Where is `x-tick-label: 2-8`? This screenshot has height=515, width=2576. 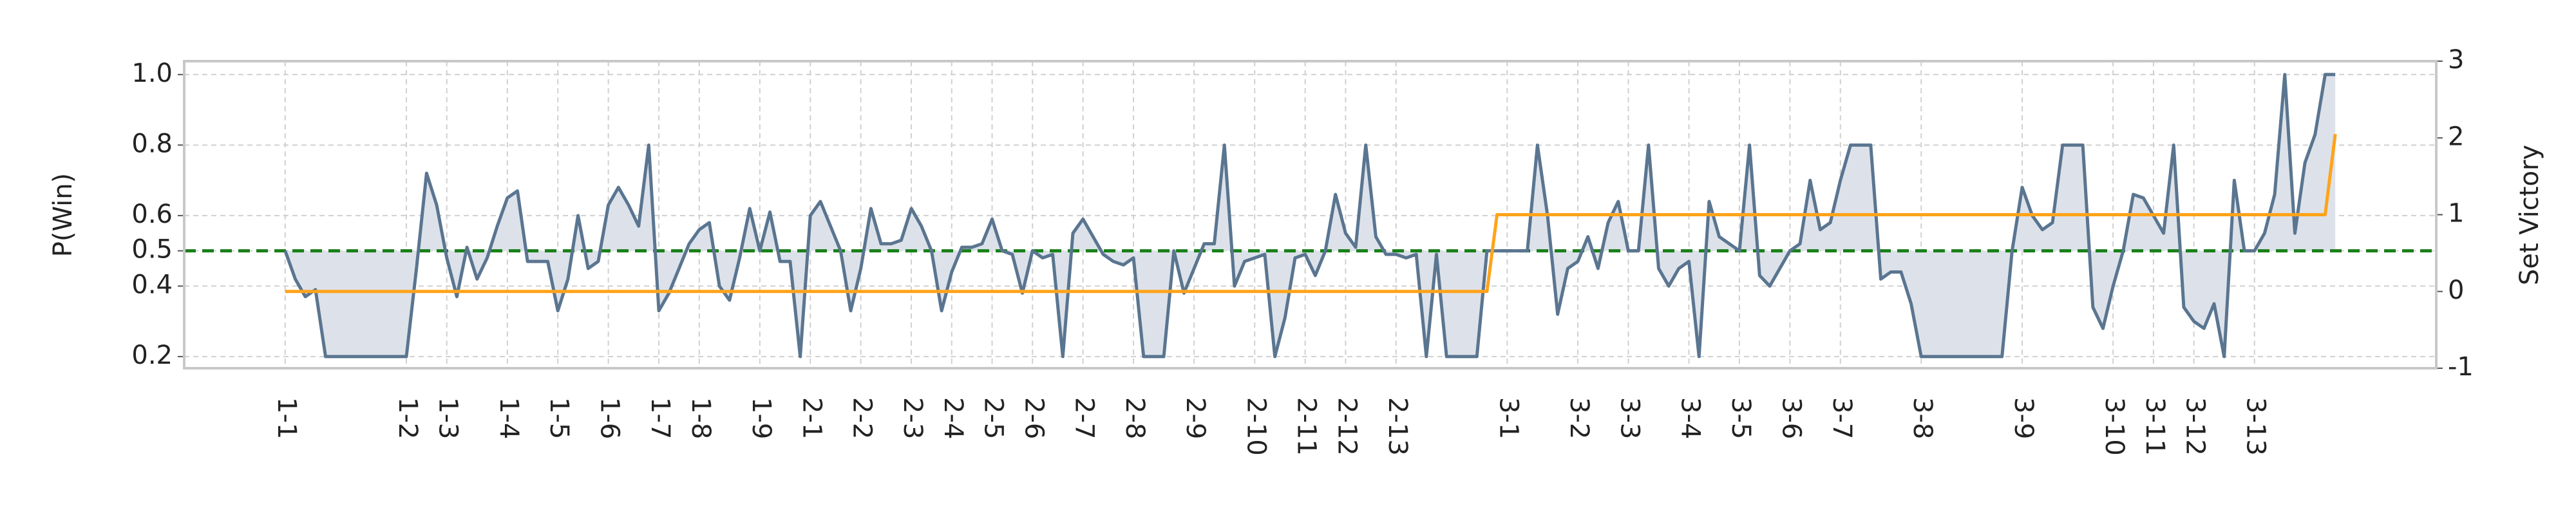 x-tick-label: 2-8 is located at coordinates (1135, 418).